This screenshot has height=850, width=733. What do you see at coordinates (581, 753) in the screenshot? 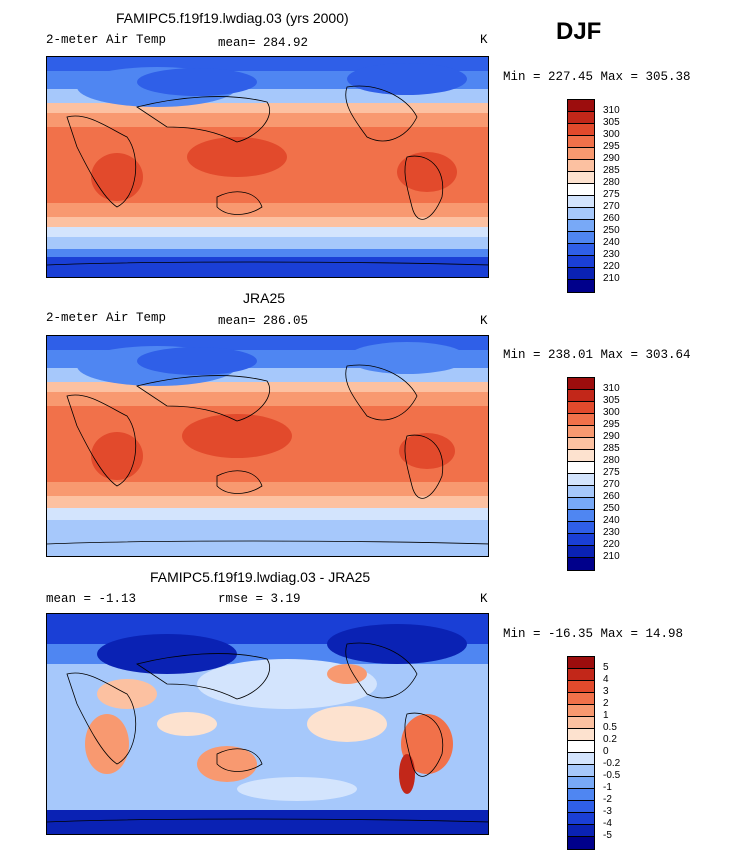
I see `panel-3-colorbar` at bounding box center [581, 753].